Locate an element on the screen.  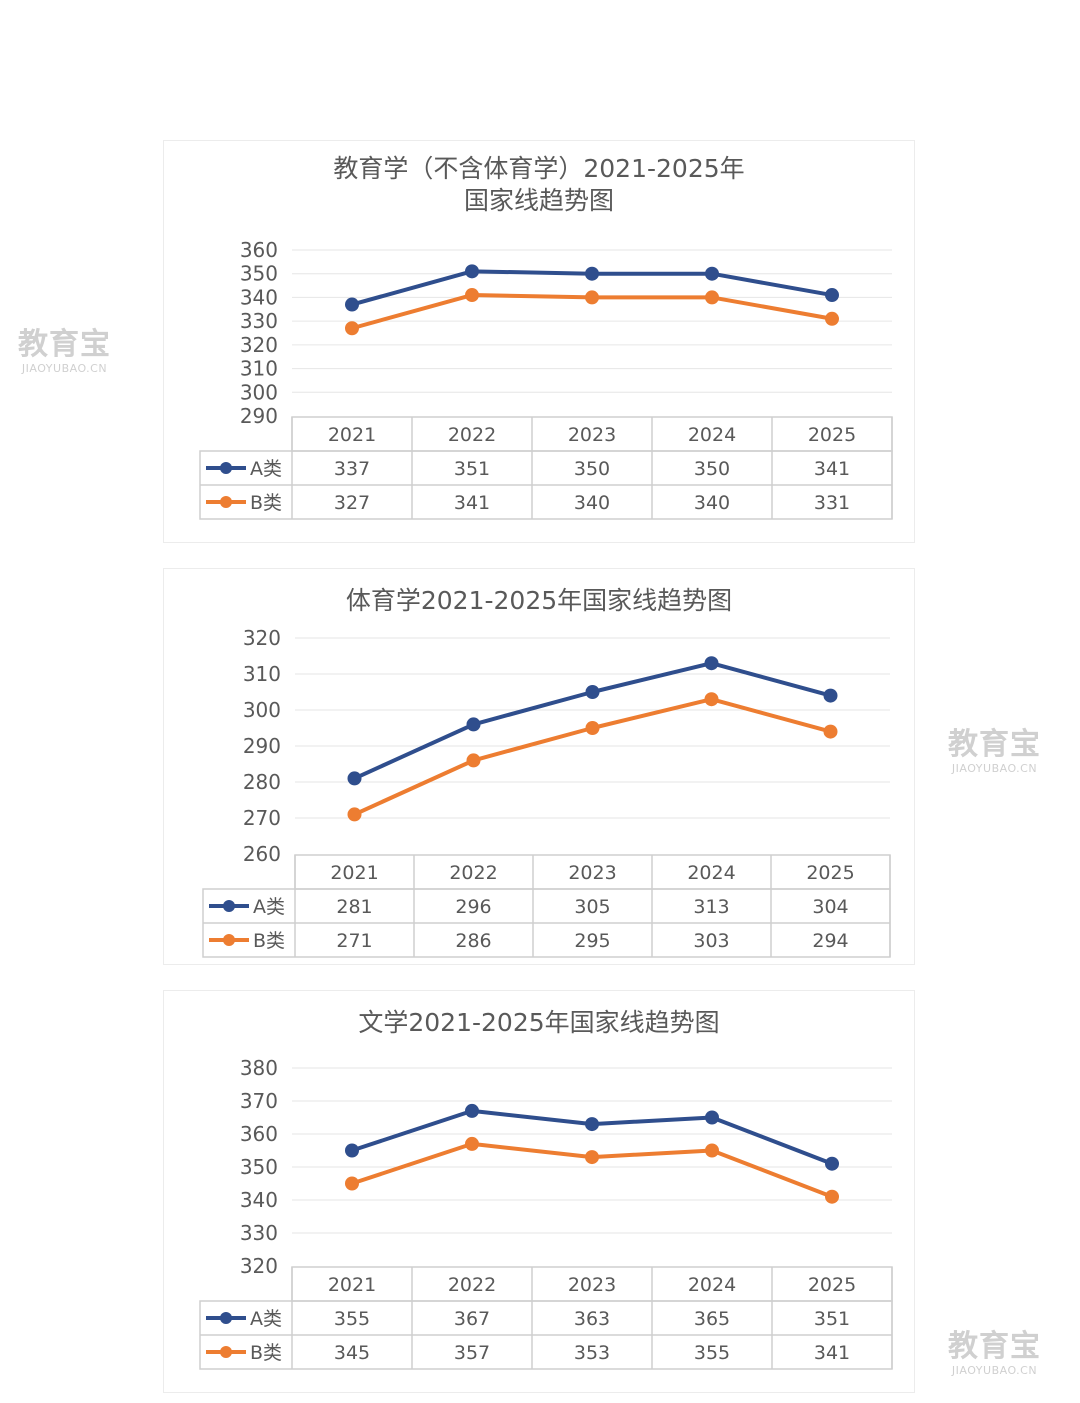
data-table-value: 355 is located at coordinates (352, 1319).